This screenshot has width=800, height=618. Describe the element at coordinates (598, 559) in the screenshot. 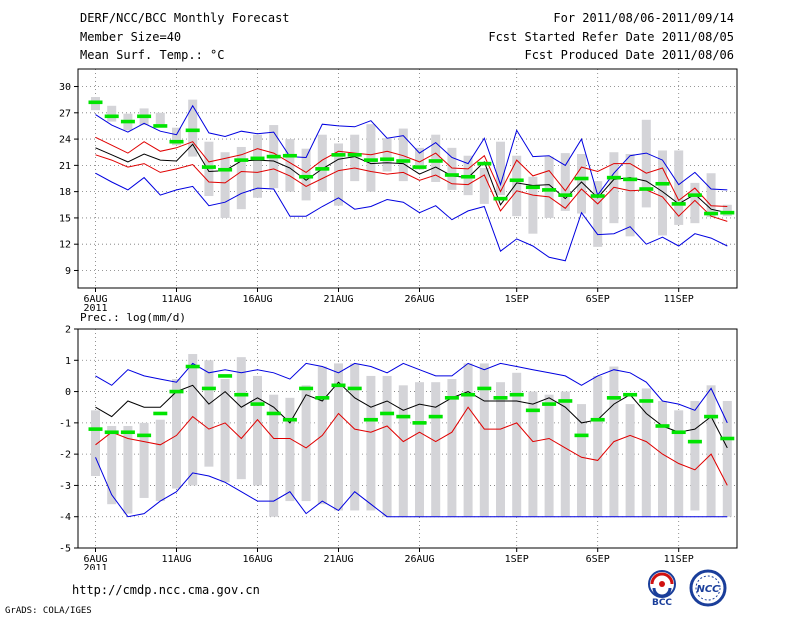

I see `x-tick-label: 6SEP` at that location.